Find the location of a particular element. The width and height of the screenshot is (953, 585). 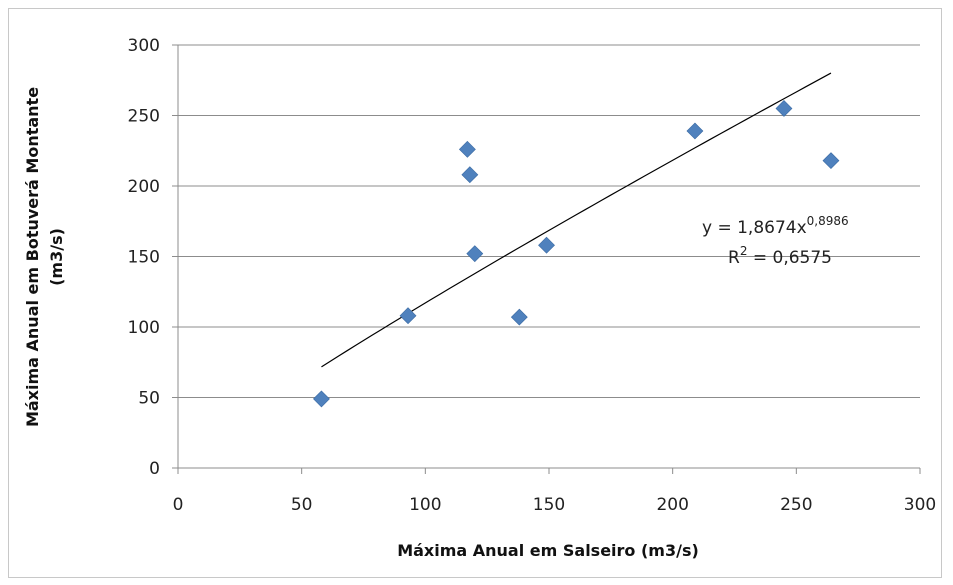

y-axis-title-line2: (m3/s) is located at coordinates (56, 257).